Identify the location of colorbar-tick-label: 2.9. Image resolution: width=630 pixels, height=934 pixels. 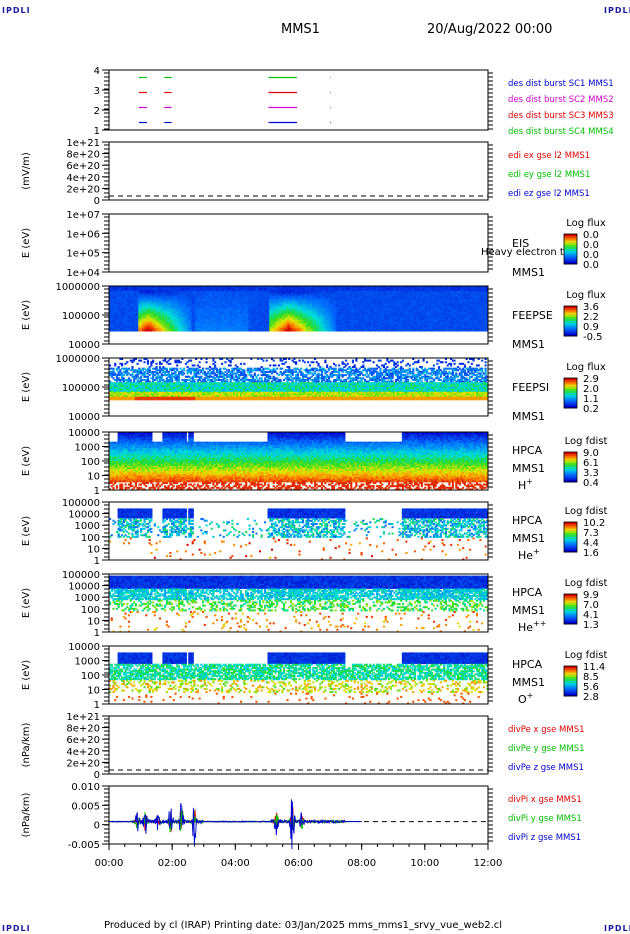
(591, 379).